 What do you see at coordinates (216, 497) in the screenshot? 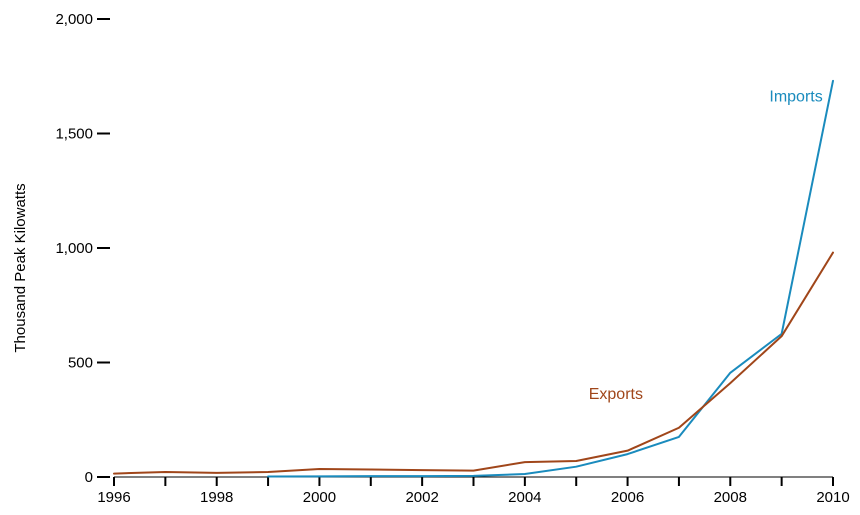
I see `x-tick-label: 1998` at bounding box center [216, 497].